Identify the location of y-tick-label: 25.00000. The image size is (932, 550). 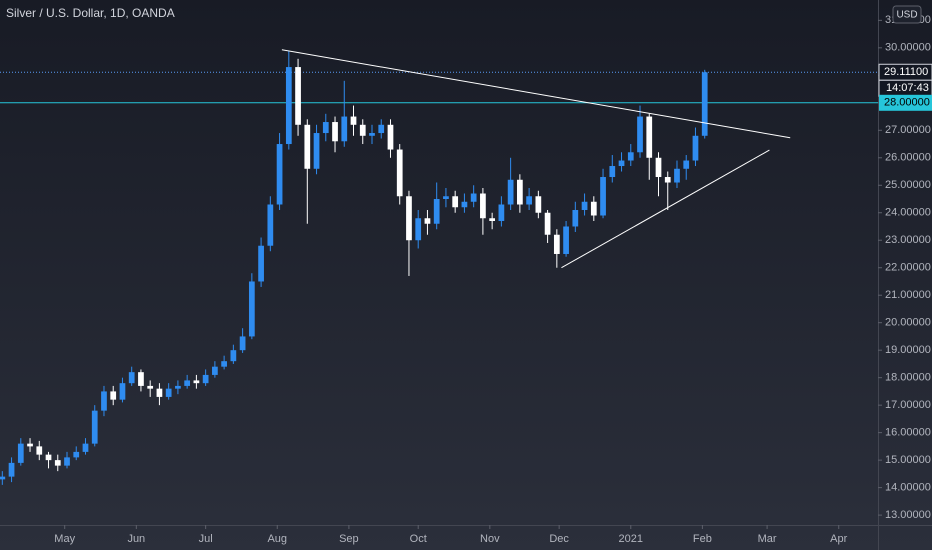
(908, 185).